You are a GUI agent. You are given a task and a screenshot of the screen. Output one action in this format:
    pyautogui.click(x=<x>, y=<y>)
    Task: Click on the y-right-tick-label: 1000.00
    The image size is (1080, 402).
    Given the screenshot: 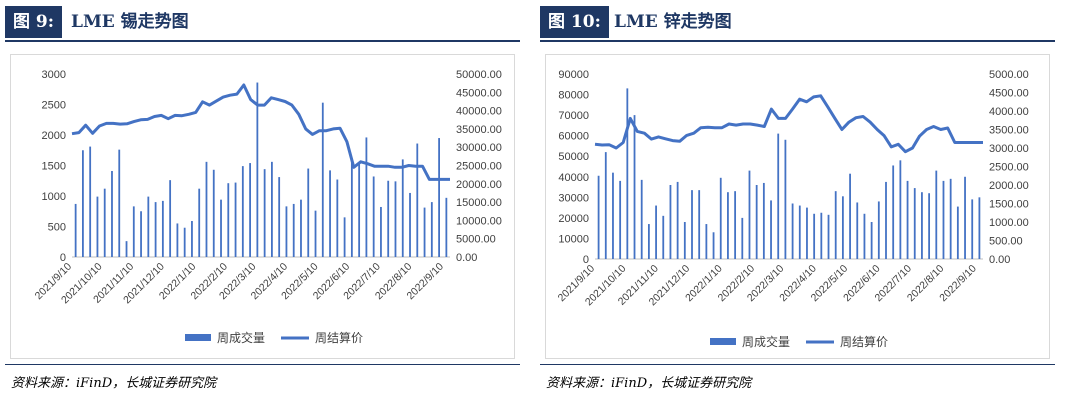 What is the action you would take?
    pyautogui.click(x=1009, y=223)
    